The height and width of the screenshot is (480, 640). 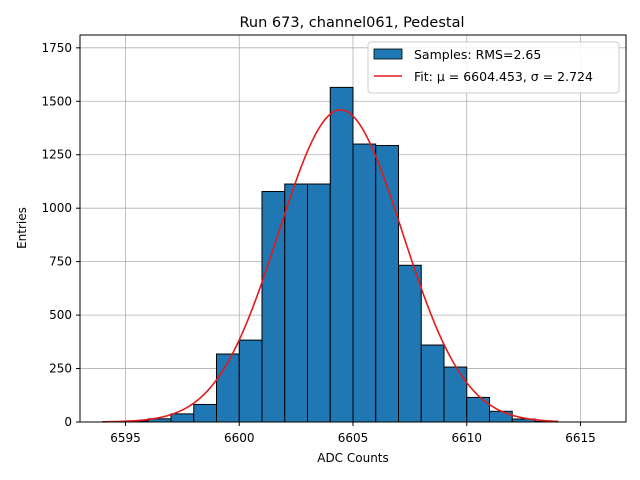 I want to click on y-tick-label: 1000, so click(x=56, y=208).